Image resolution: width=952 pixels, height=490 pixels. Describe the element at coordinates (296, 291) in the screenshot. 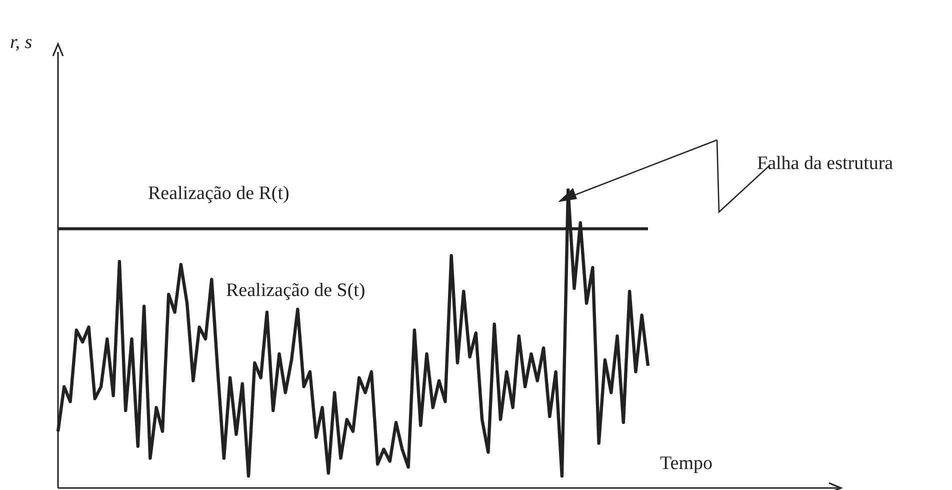

I see `series-label: Realização de S(t)` at that location.